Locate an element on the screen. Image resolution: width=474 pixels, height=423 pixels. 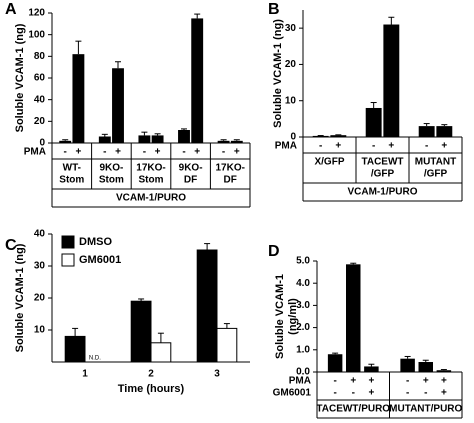
x-axis-label: Time (hours) is located at coordinates (151, 389).